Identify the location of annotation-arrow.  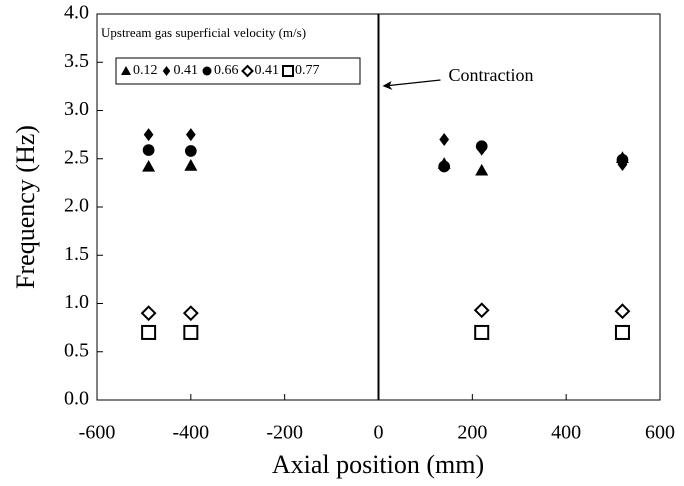
(412, 83).